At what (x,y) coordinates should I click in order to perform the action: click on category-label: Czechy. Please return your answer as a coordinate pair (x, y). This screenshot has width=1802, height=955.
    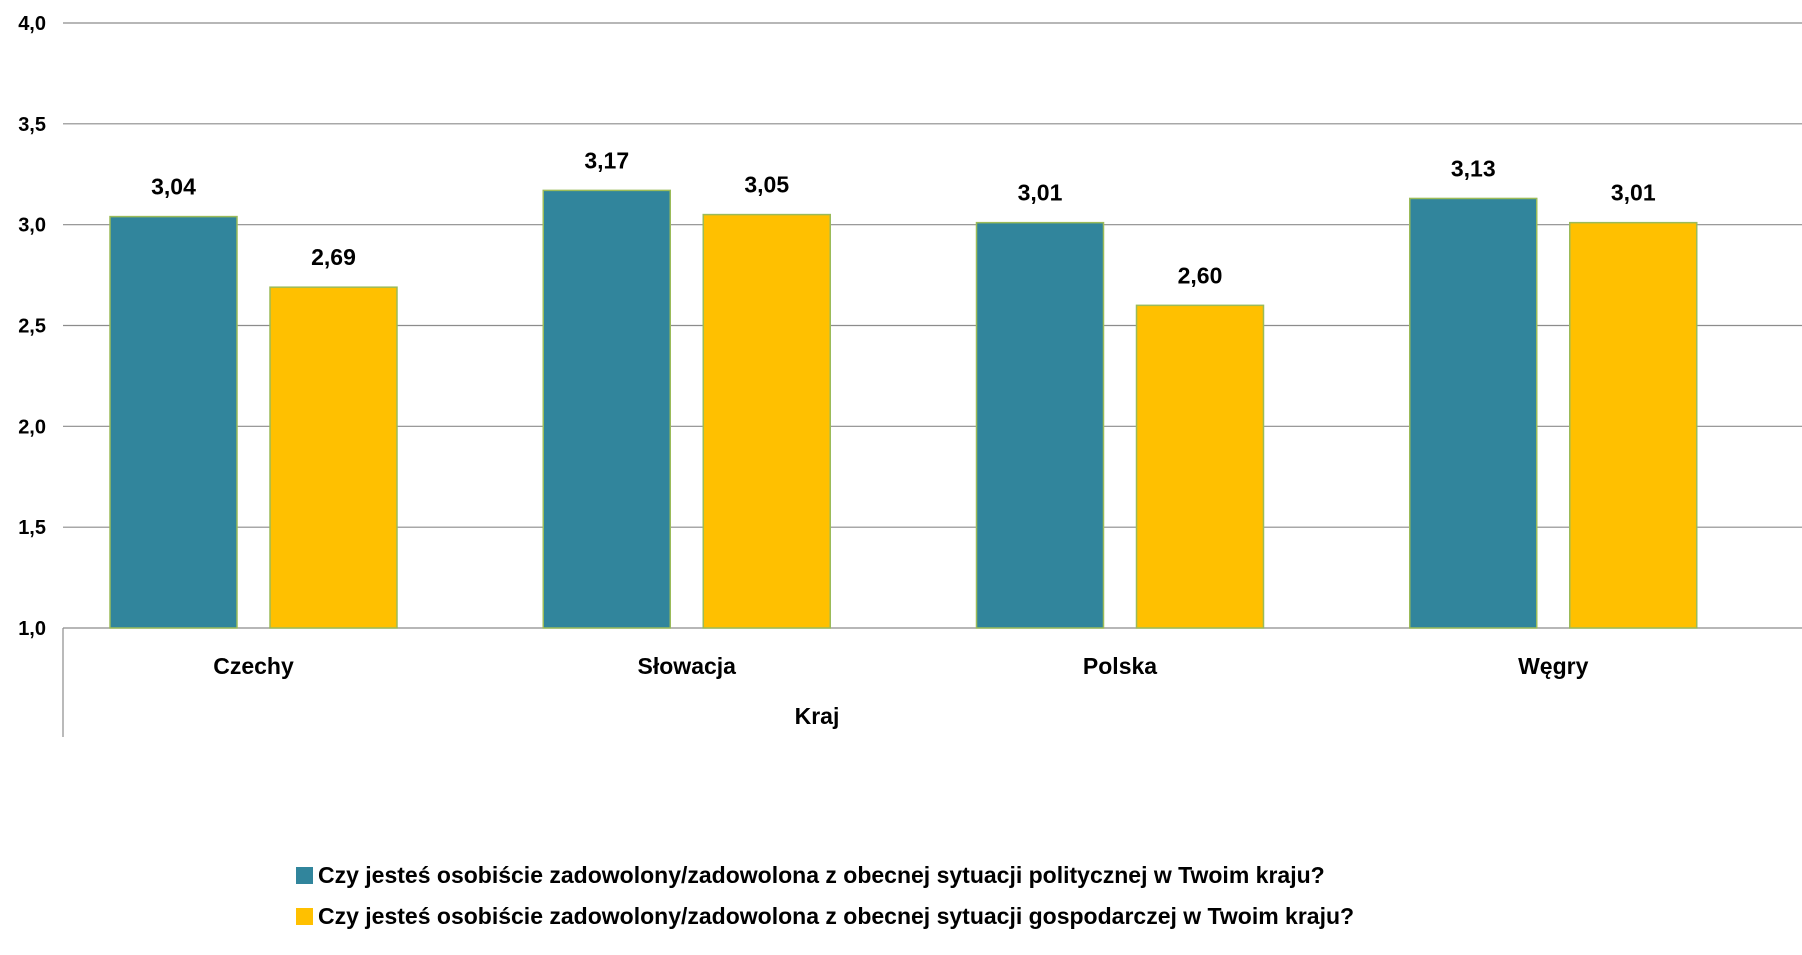
    Looking at the image, I should click on (253, 666).